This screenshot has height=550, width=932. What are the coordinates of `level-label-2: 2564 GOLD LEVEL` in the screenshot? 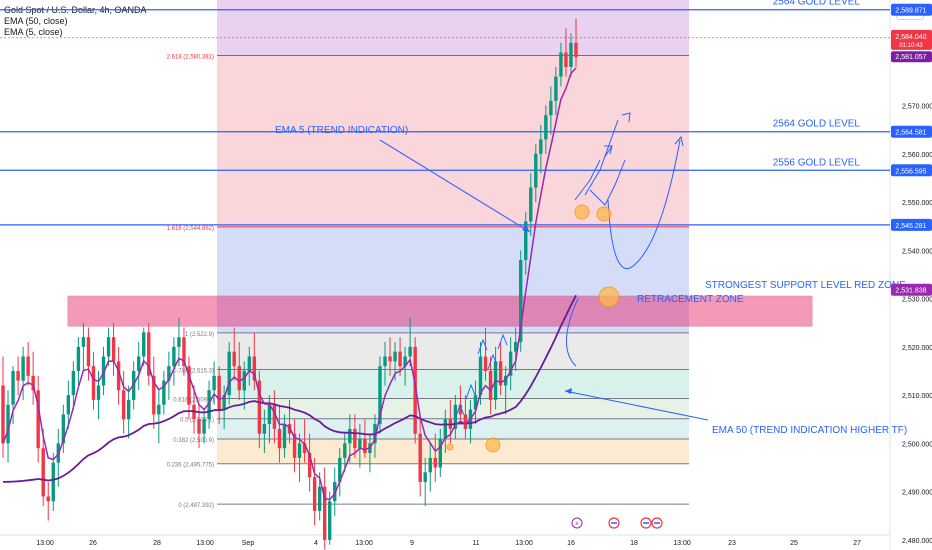 It's located at (817, 124).